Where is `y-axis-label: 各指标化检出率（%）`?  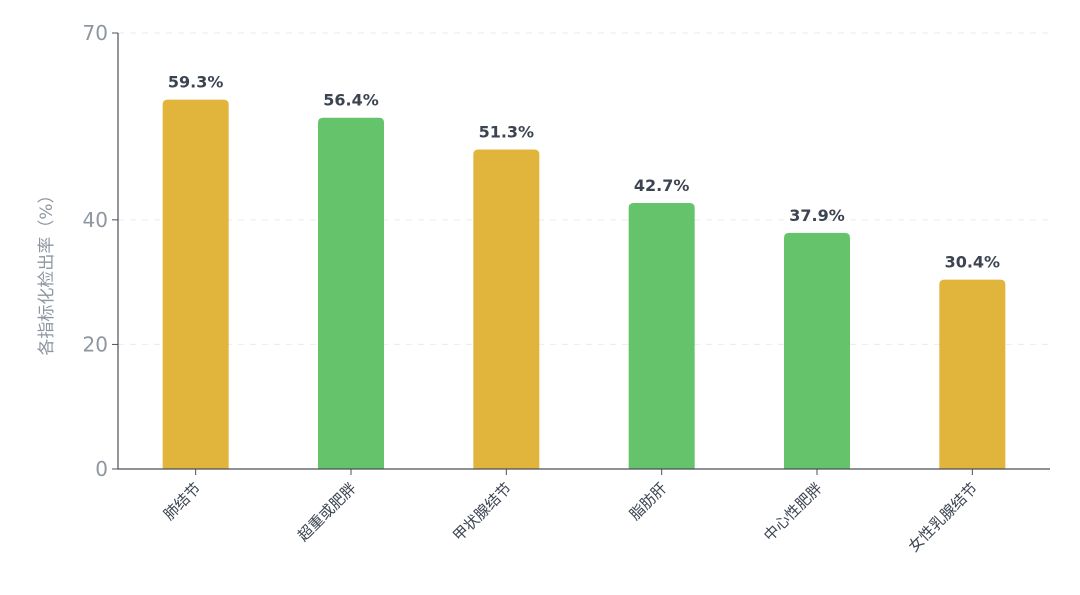
y-axis-label: 各指标化检出率（%） is located at coordinates (47, 270).